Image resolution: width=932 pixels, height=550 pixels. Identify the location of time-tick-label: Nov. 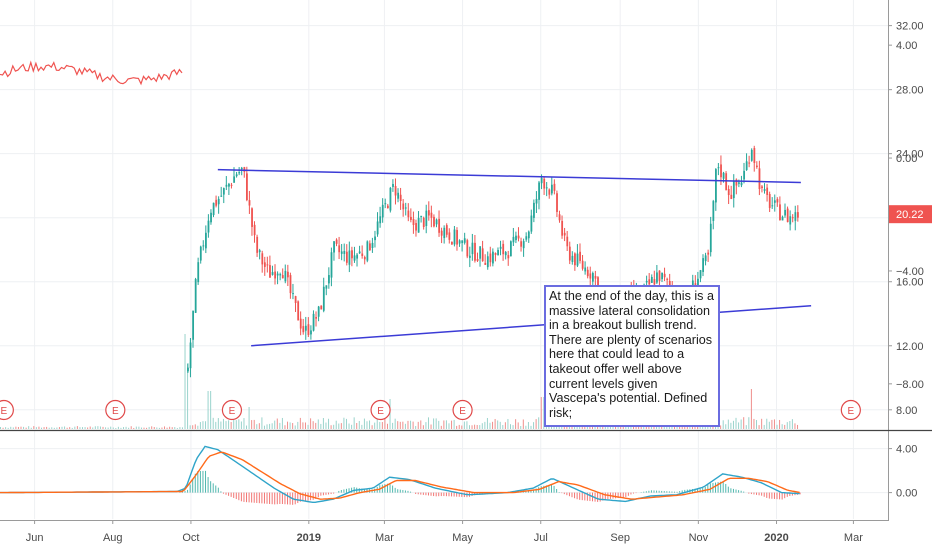
(699, 538).